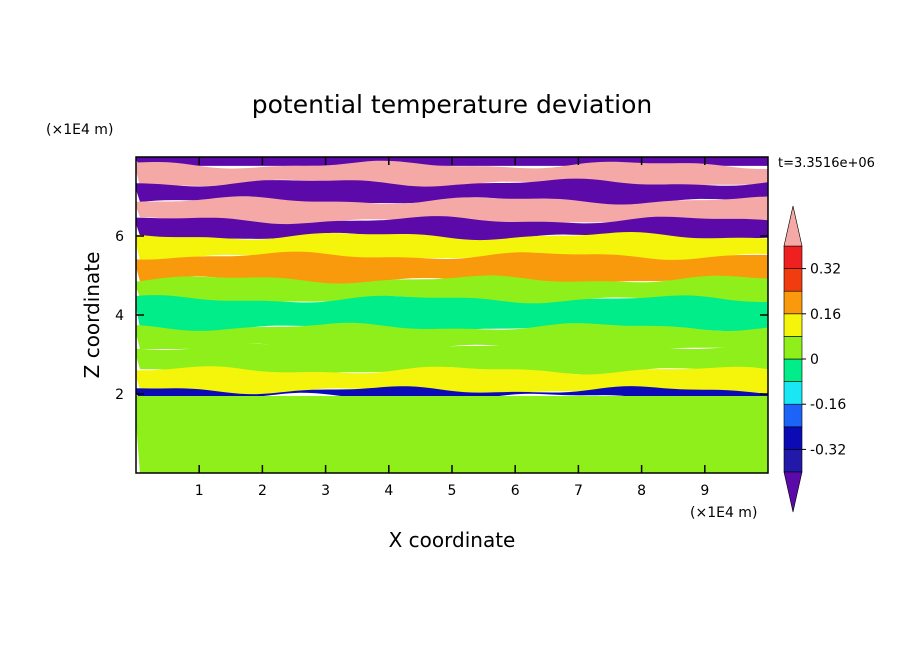  Describe the element at coordinates (828, 405) in the screenshot. I see `colorbar-label: -0.16` at that location.